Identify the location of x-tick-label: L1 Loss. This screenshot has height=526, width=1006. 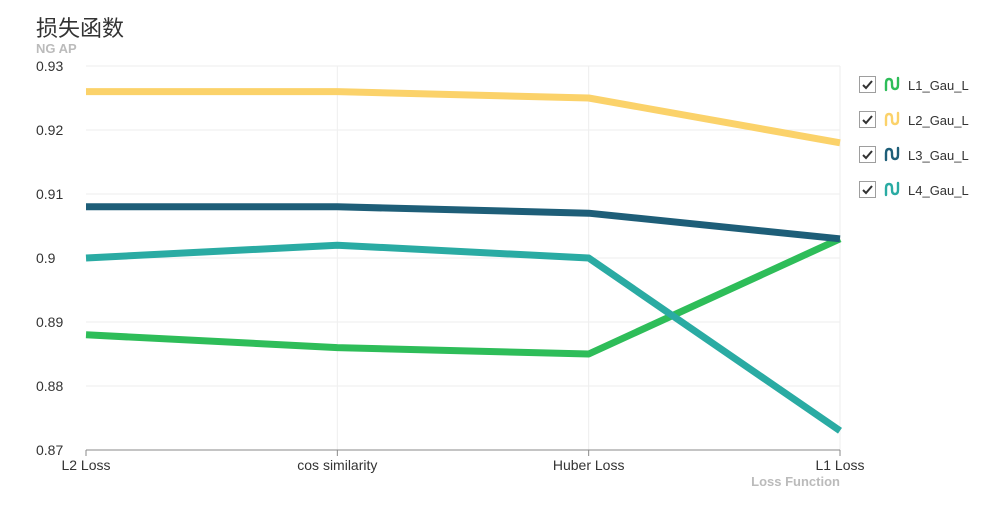
(839, 465).